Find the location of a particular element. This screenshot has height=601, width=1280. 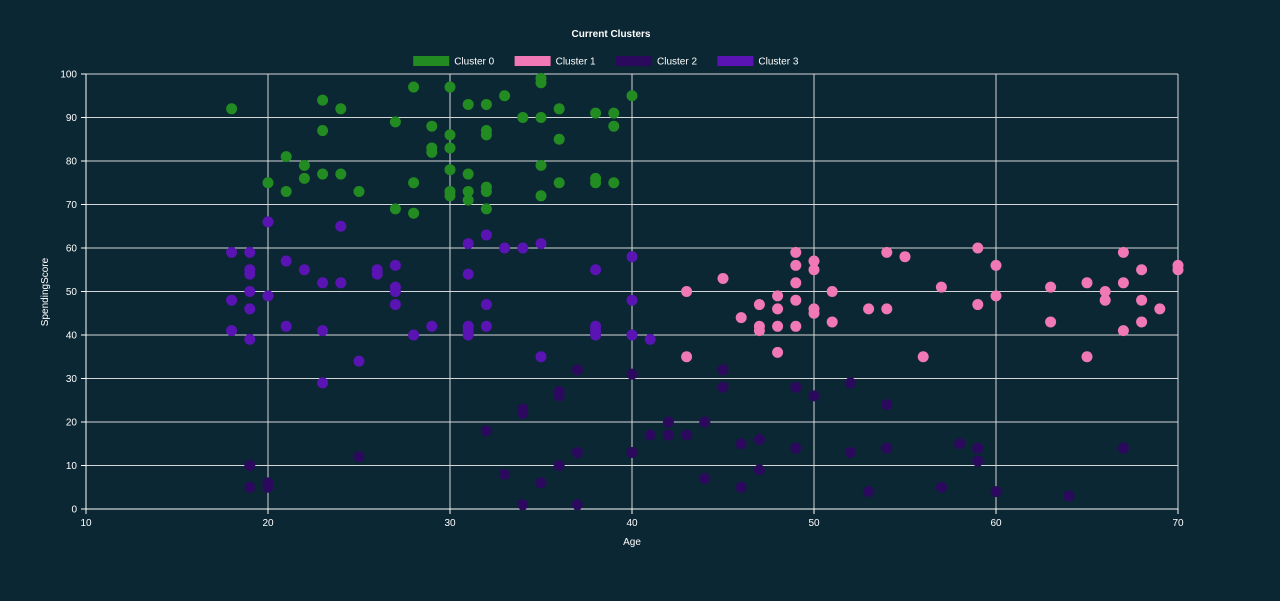

y-tick-label: 50 is located at coordinates (72, 292).